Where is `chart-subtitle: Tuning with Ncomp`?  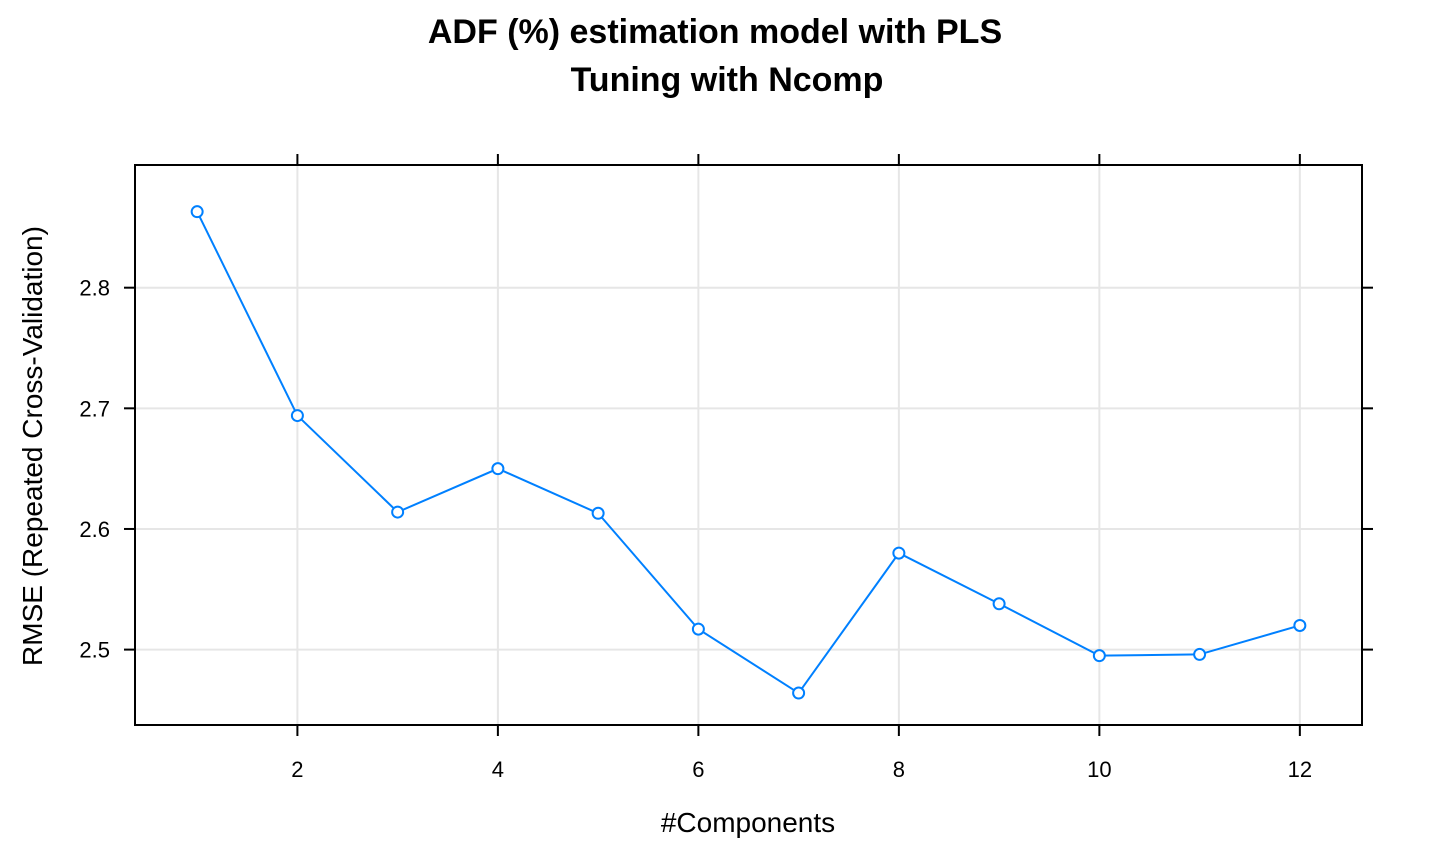 chart-subtitle: Tuning with Ncomp is located at coordinates (727, 80).